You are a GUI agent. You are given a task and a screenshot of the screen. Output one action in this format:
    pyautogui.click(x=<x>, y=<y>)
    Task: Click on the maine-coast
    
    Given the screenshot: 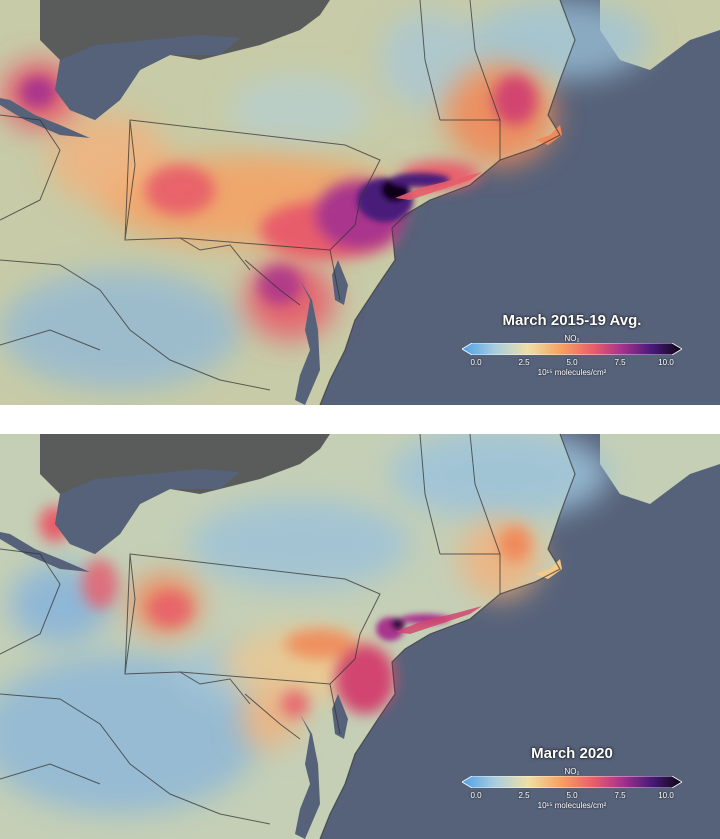 What is the action you would take?
    pyautogui.click(x=660, y=469)
    